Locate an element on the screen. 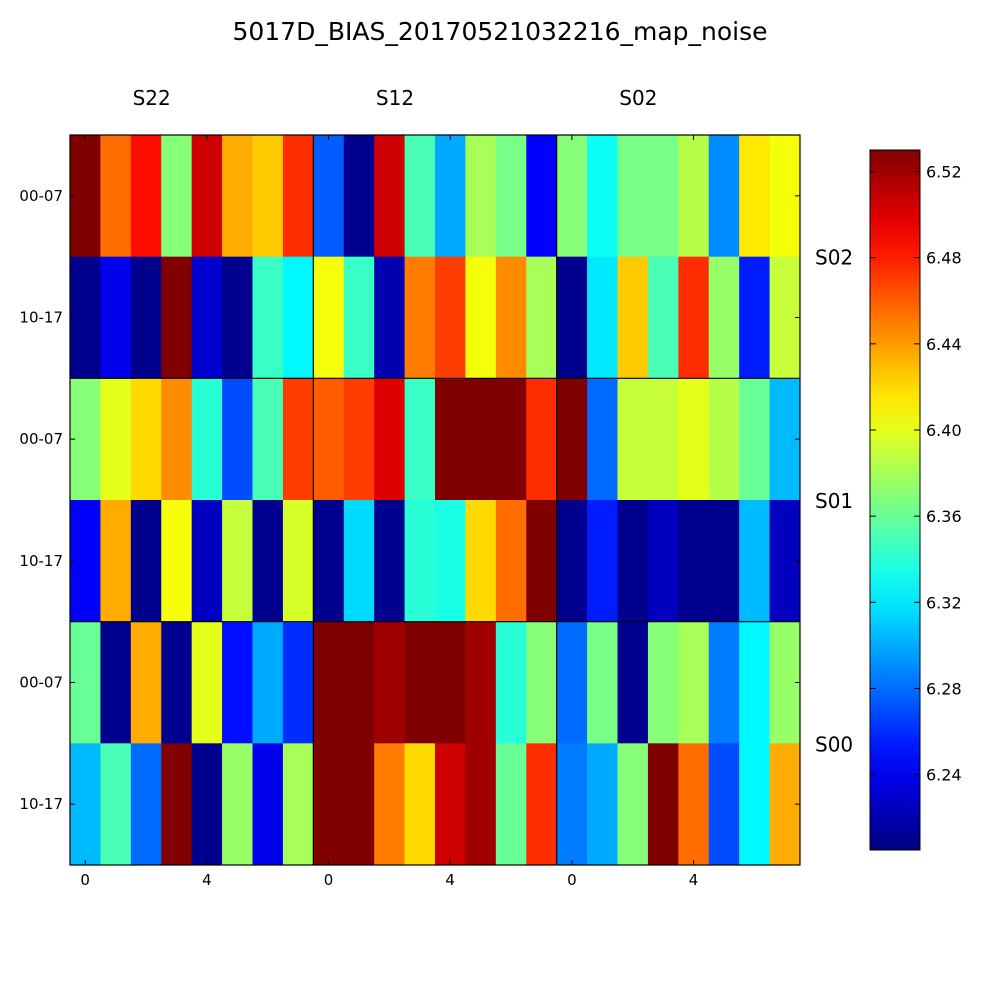  column-group-label: S12 is located at coordinates (395, 98).